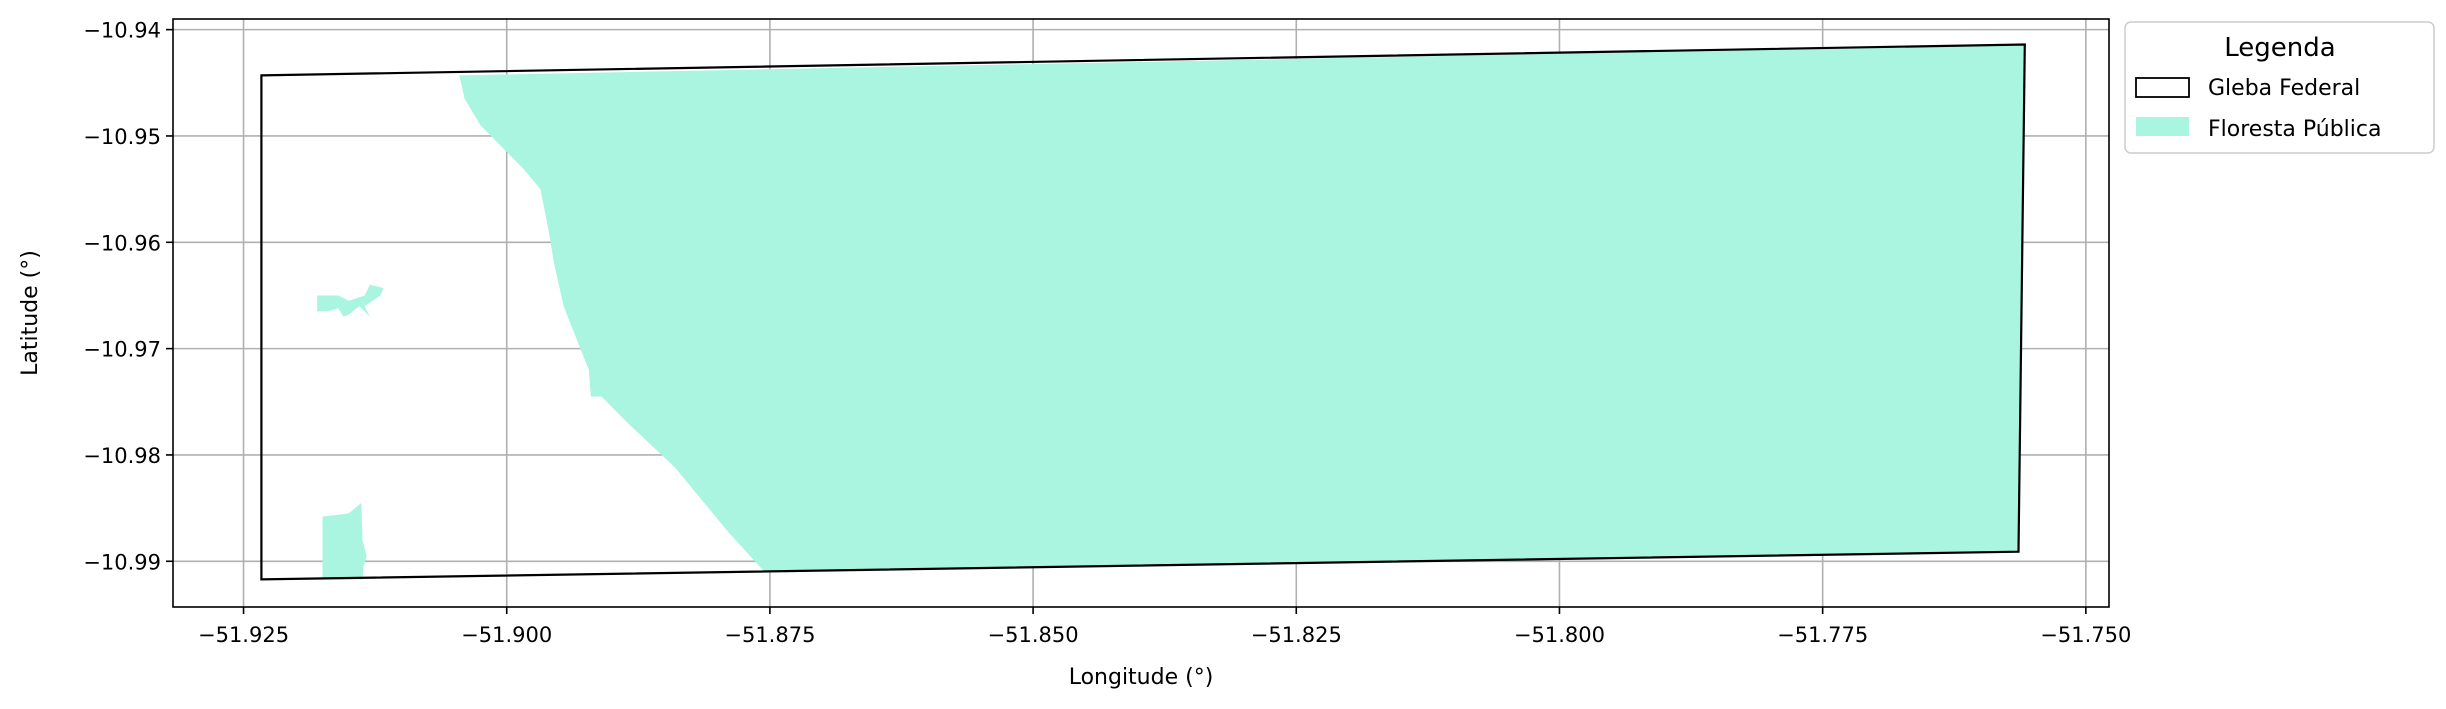 The width and height of the screenshot is (2446, 709). What do you see at coordinates (30, 313) in the screenshot?
I see `y-axis-title: Latitude (°)` at bounding box center [30, 313].